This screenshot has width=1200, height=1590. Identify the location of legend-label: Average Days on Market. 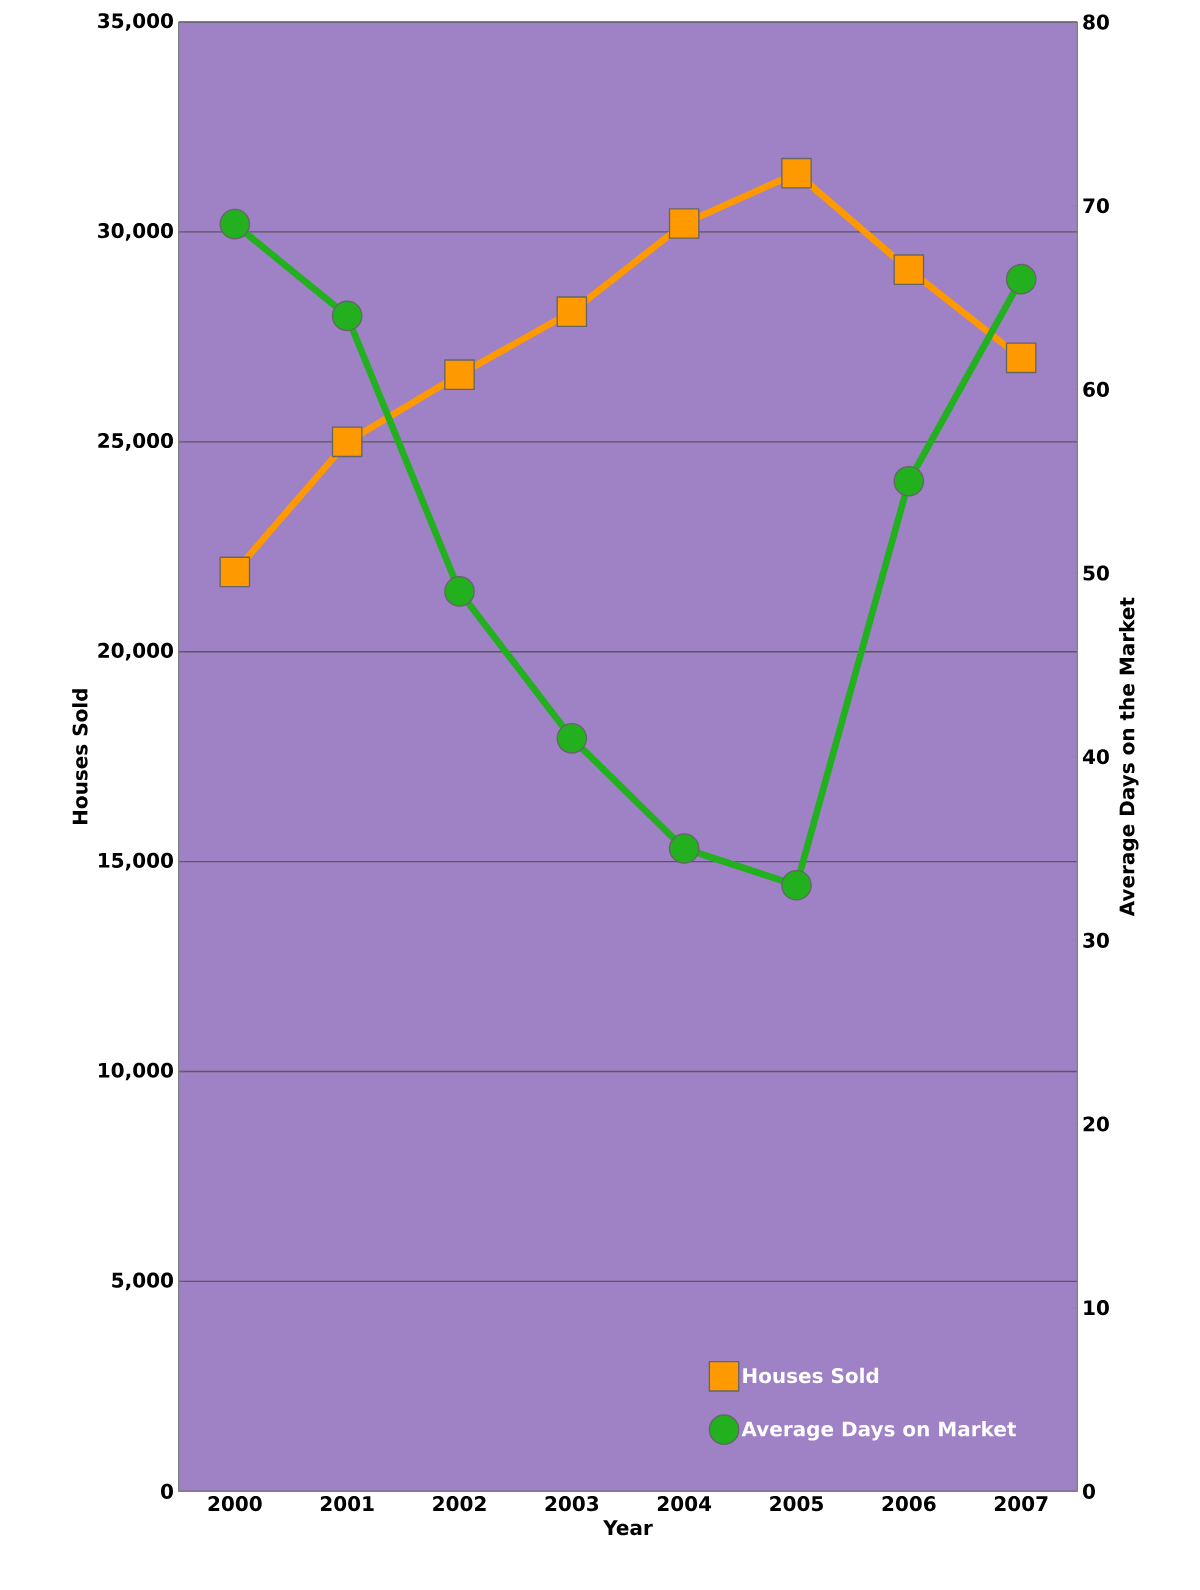
(879, 1431).